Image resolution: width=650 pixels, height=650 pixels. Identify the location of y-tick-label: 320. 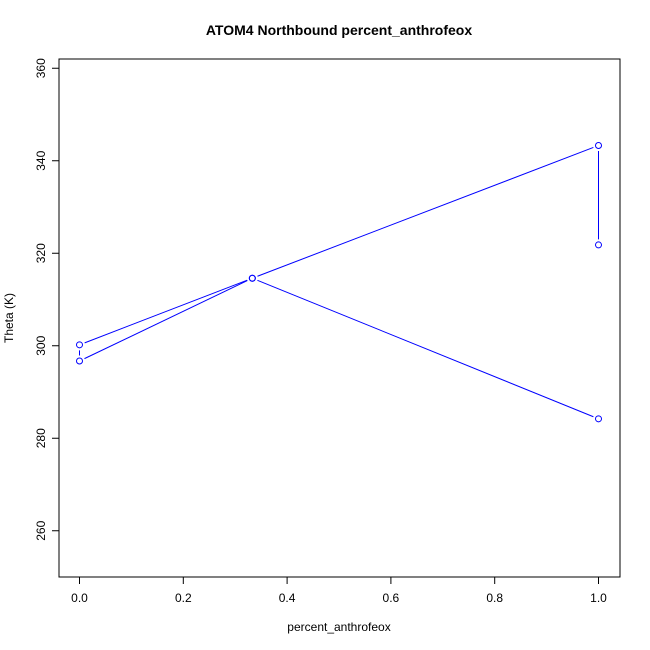
(41, 253).